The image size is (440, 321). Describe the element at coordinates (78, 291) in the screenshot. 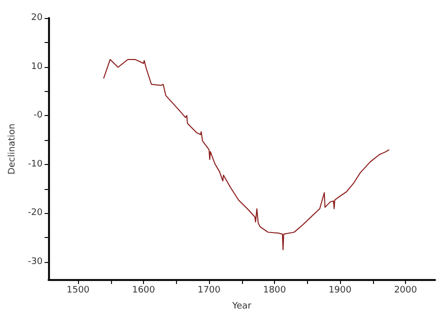

I see `x-tick-label: 1500` at that location.